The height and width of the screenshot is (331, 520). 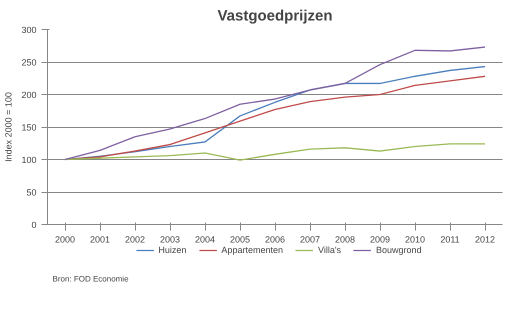 What do you see at coordinates (31, 193) in the screenshot?
I see `y-tick-label: 50` at bounding box center [31, 193].